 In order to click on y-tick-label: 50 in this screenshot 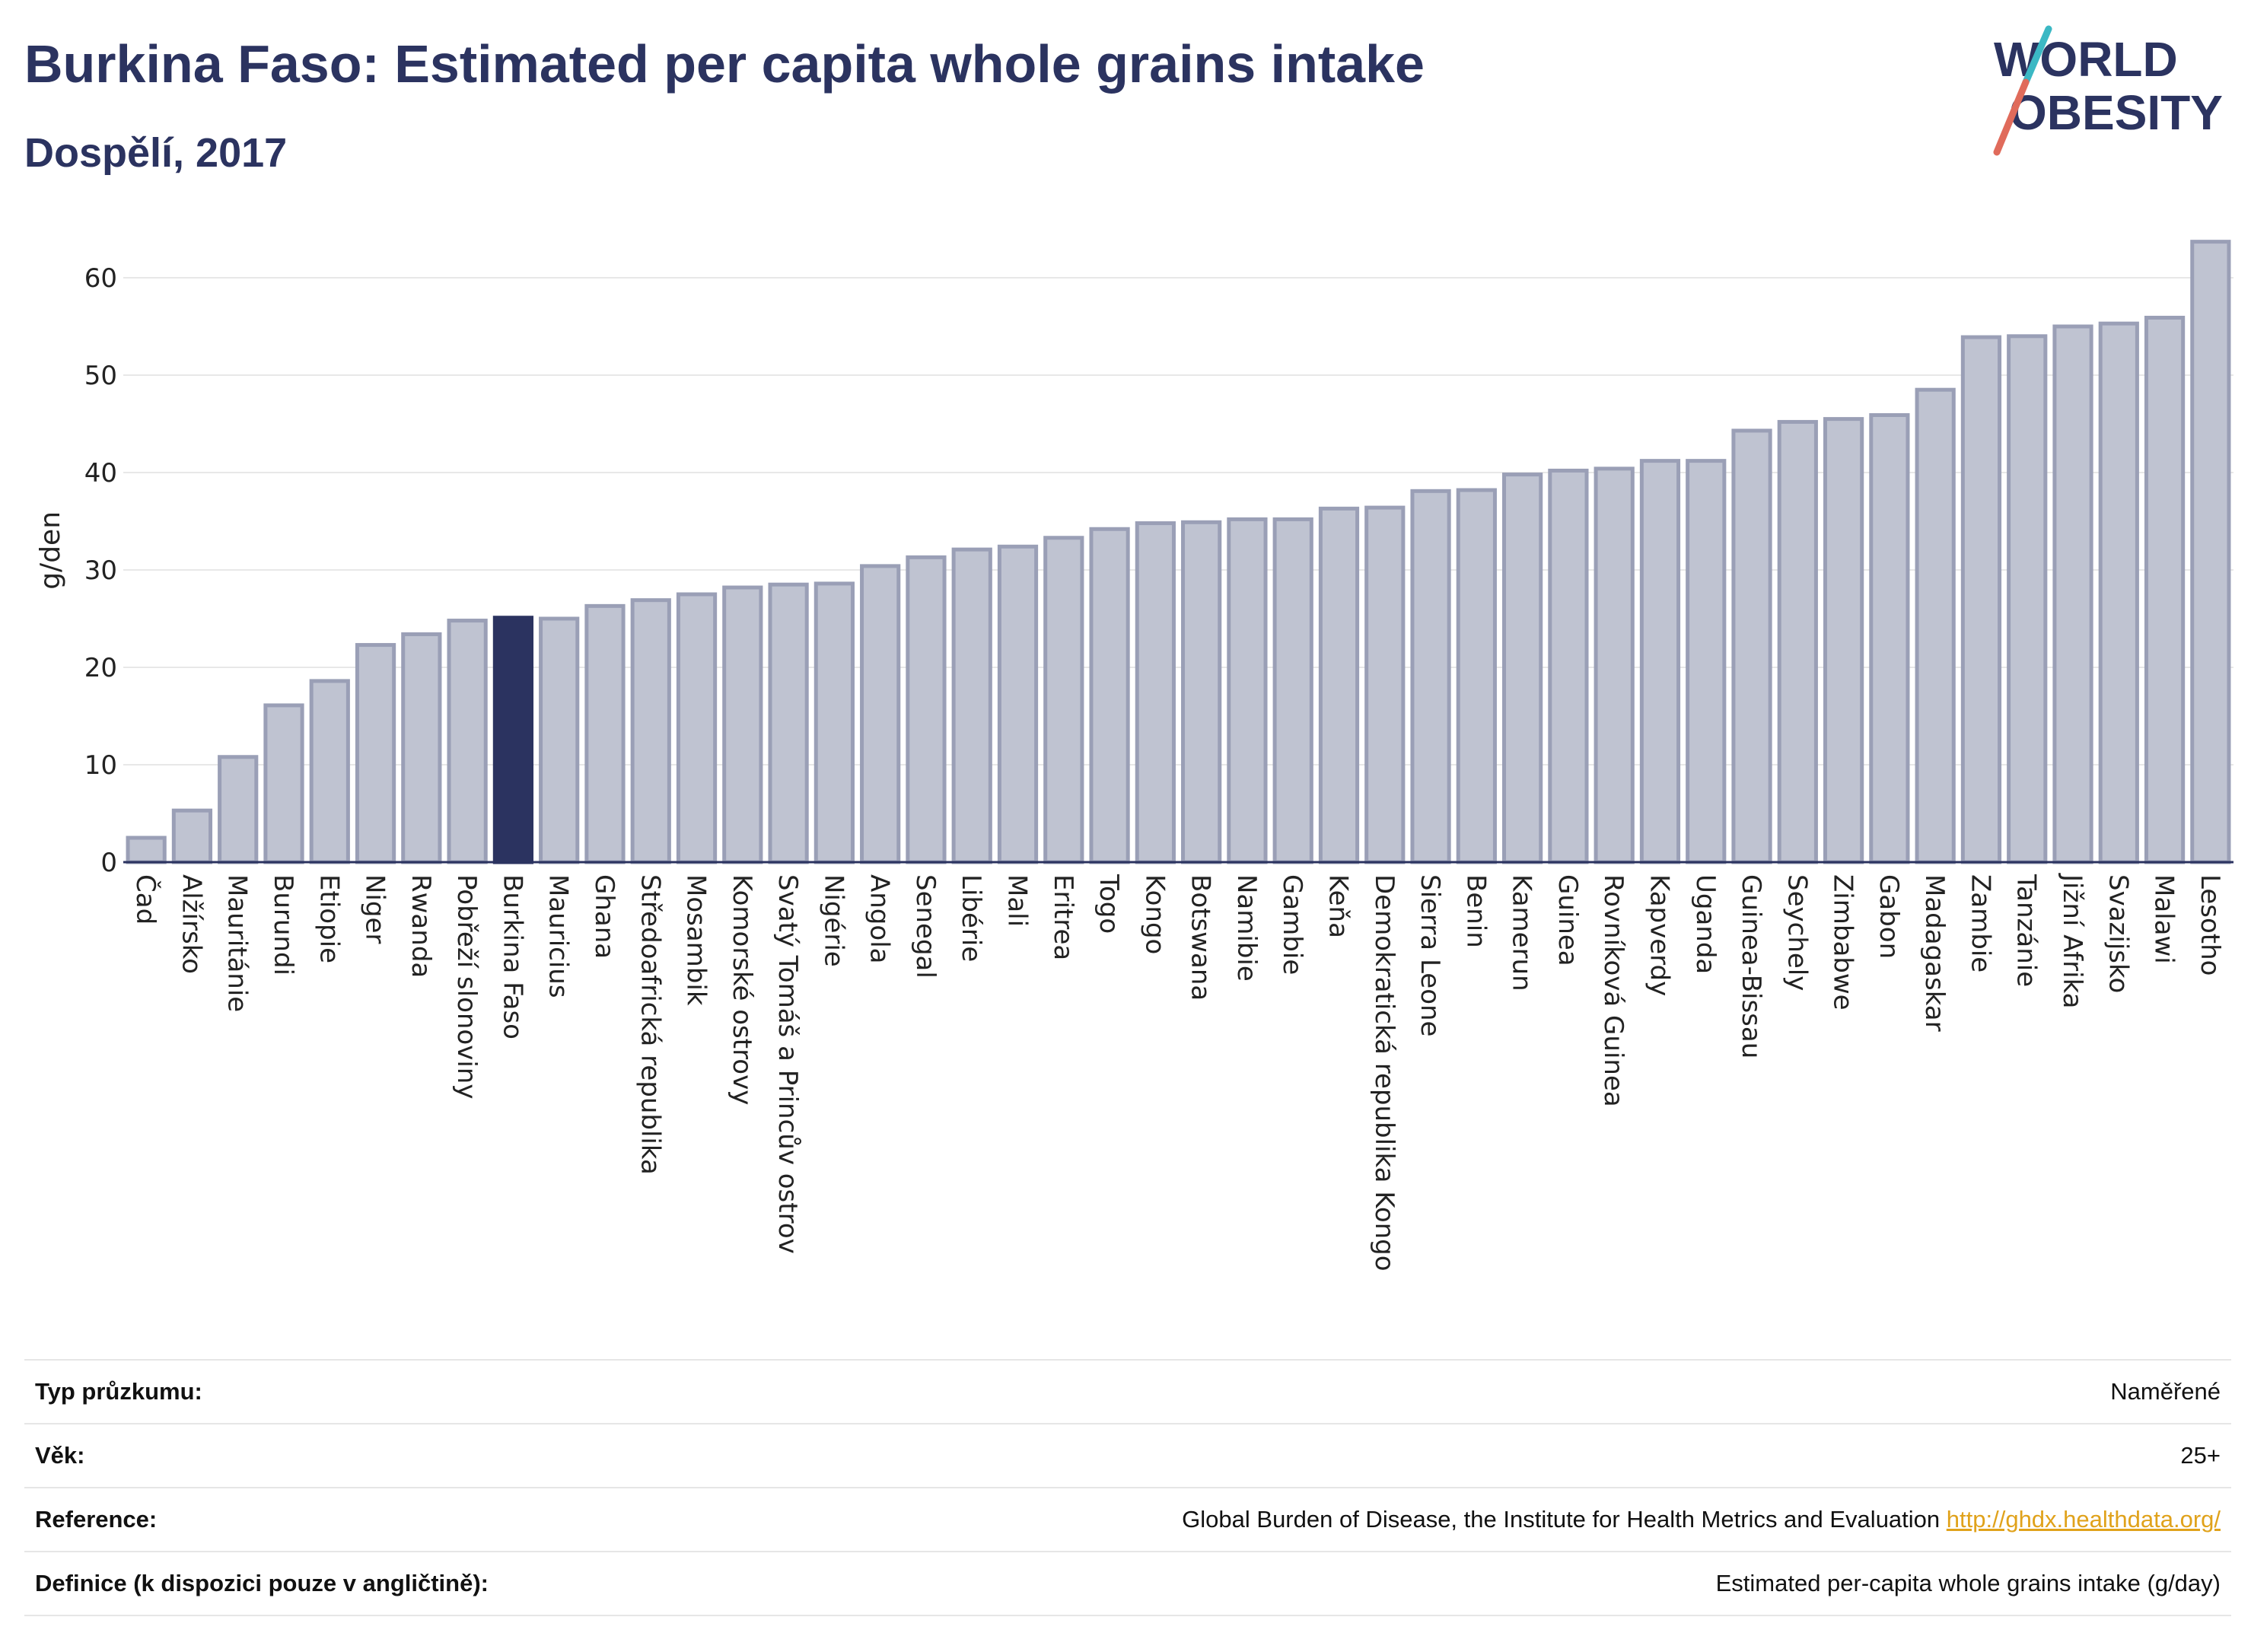, I will do `click(100, 376)`.